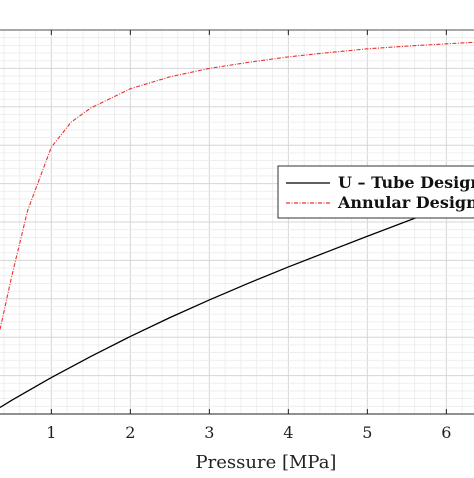  I want to click on legend-entry-label: Annular Design, so click(405, 202).